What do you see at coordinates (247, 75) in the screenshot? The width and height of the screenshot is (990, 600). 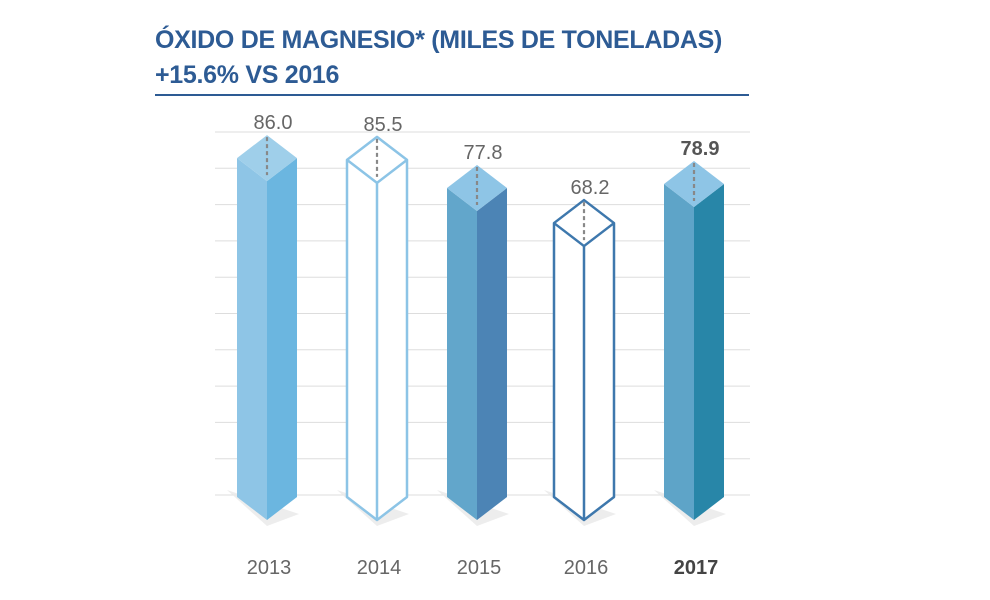 I see `chart-subtitle: +15.6% VS 2016` at bounding box center [247, 75].